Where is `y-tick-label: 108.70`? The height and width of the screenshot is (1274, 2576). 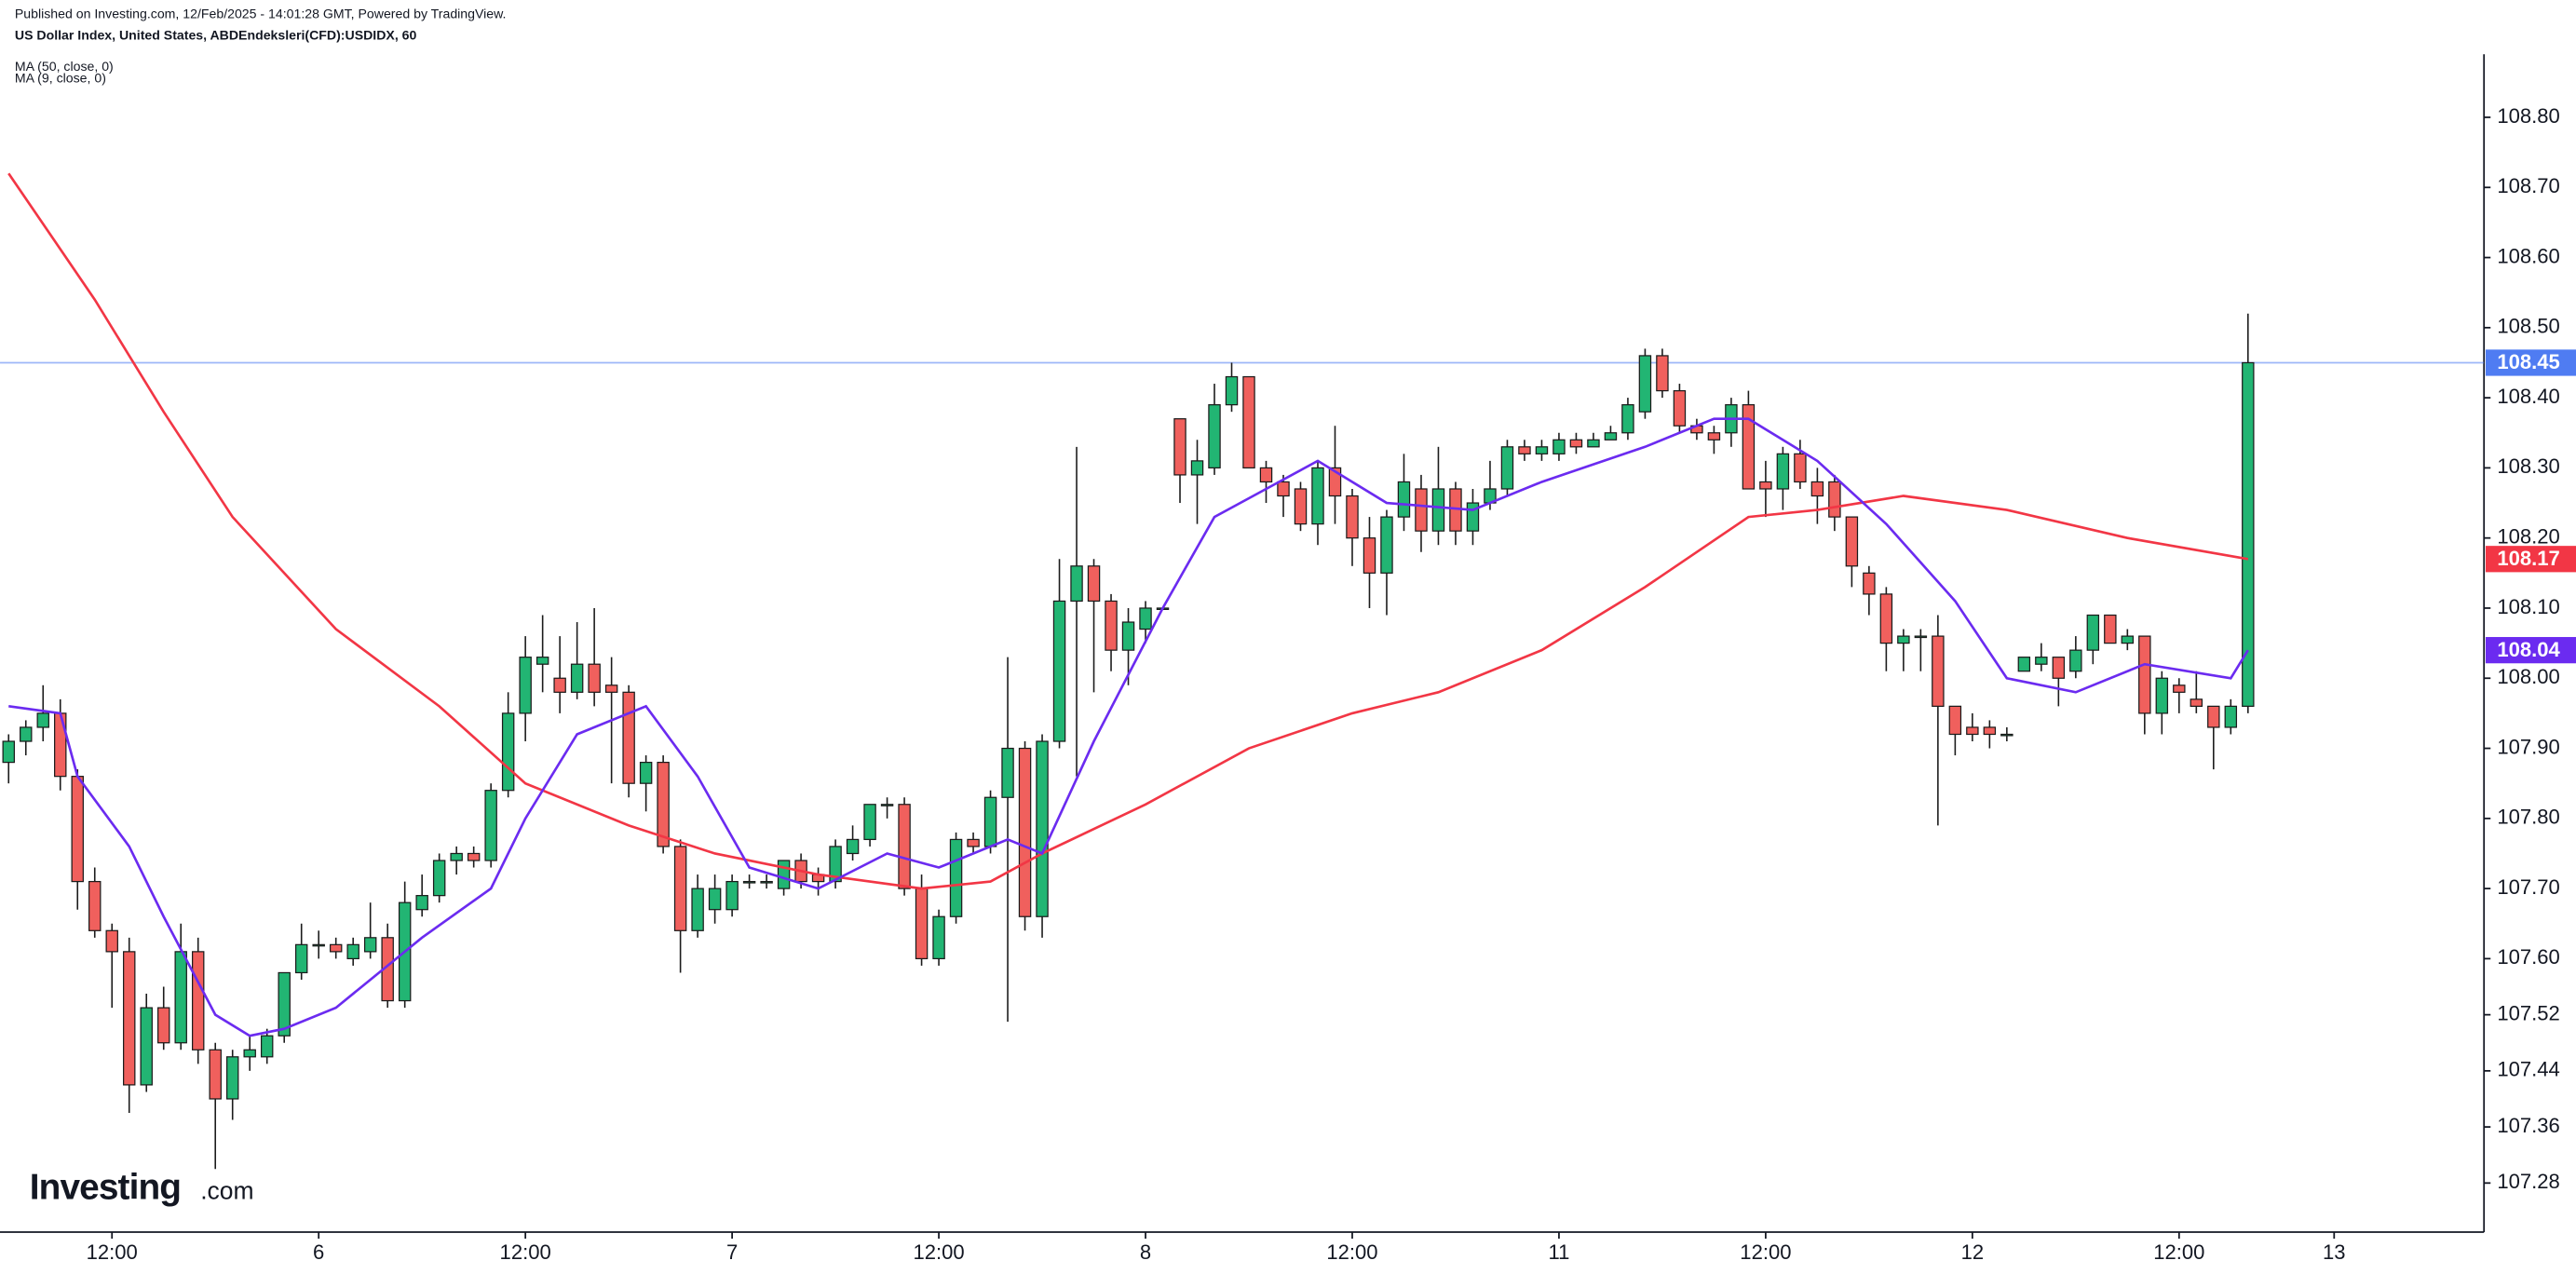
y-tick-label: 108.70 is located at coordinates (2528, 185).